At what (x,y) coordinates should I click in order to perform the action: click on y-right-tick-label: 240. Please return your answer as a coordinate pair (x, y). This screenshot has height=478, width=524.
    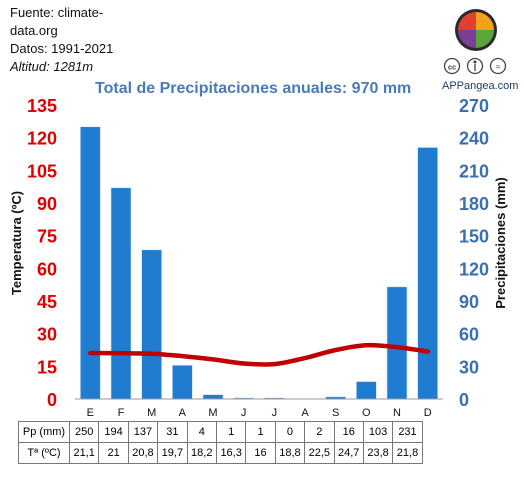
    Looking at the image, I should click on (474, 139).